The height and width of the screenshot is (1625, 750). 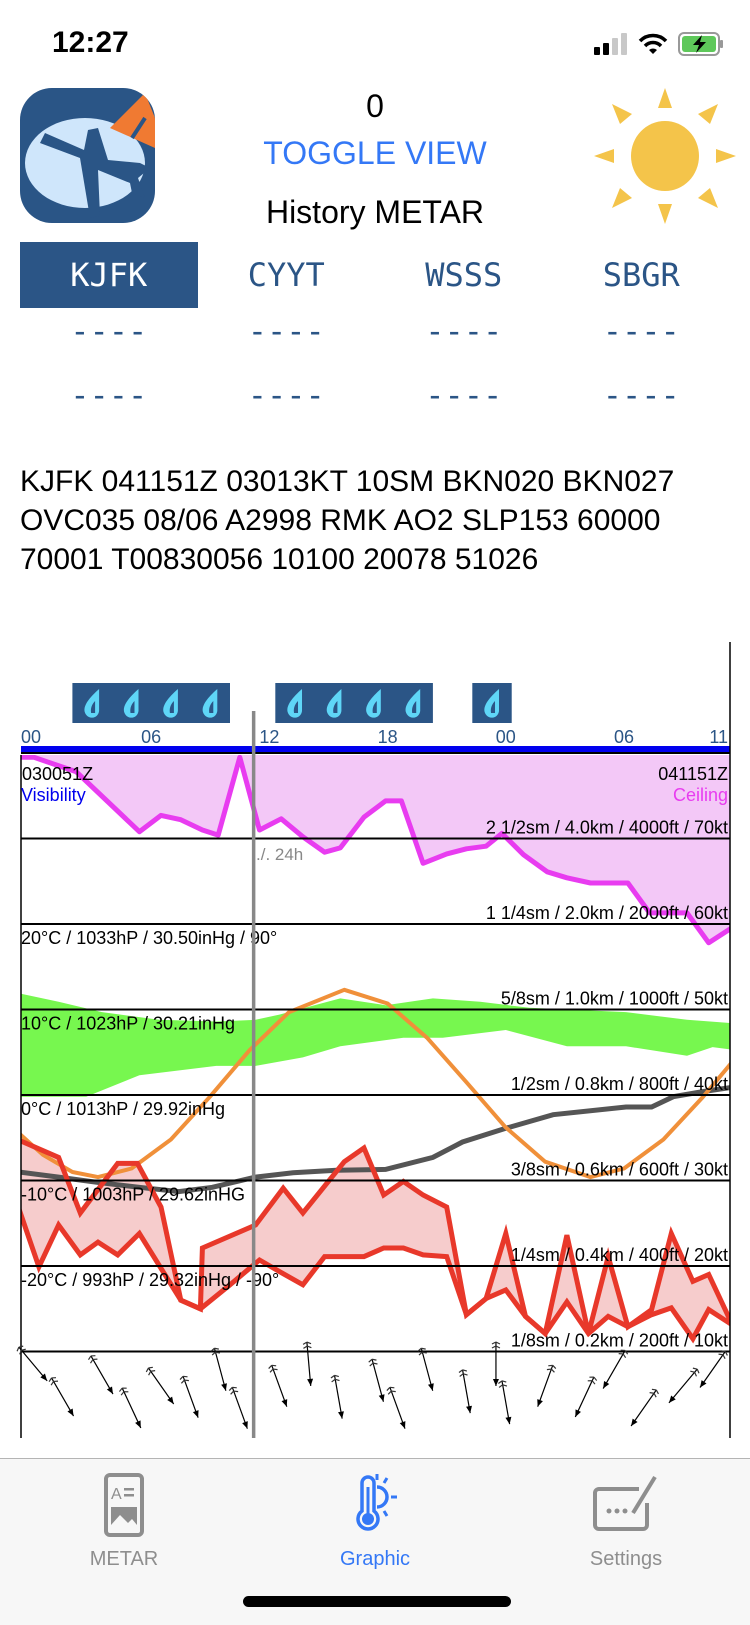 What do you see at coordinates (375, 395) in the screenshot?
I see `station-info-row-2: ---- ---- ---- ----` at bounding box center [375, 395].